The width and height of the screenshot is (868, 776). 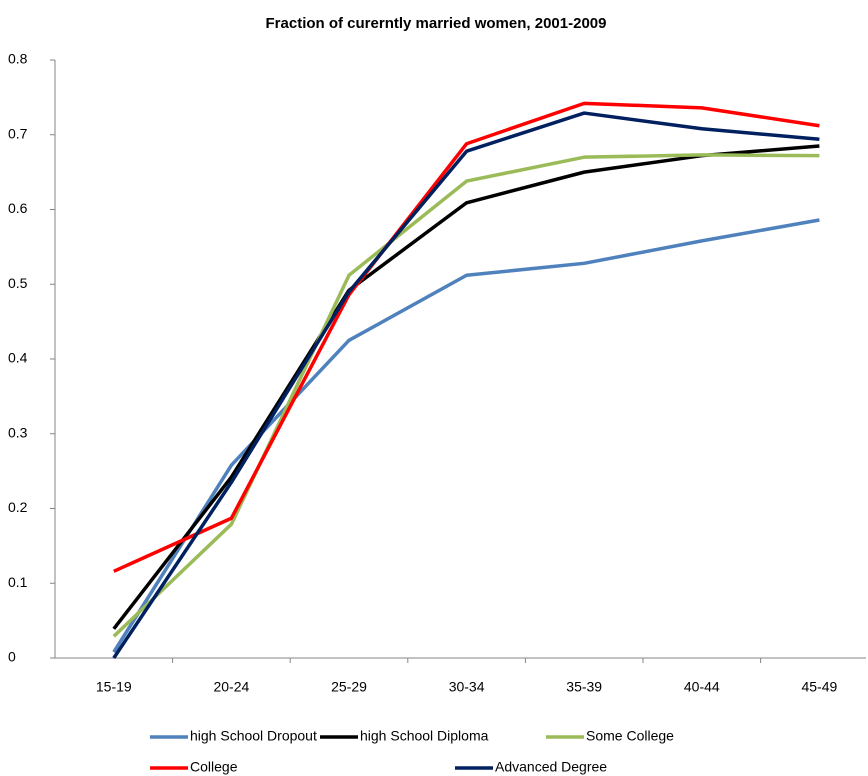 I want to click on x-tick-label: 40-44, so click(x=702, y=687).